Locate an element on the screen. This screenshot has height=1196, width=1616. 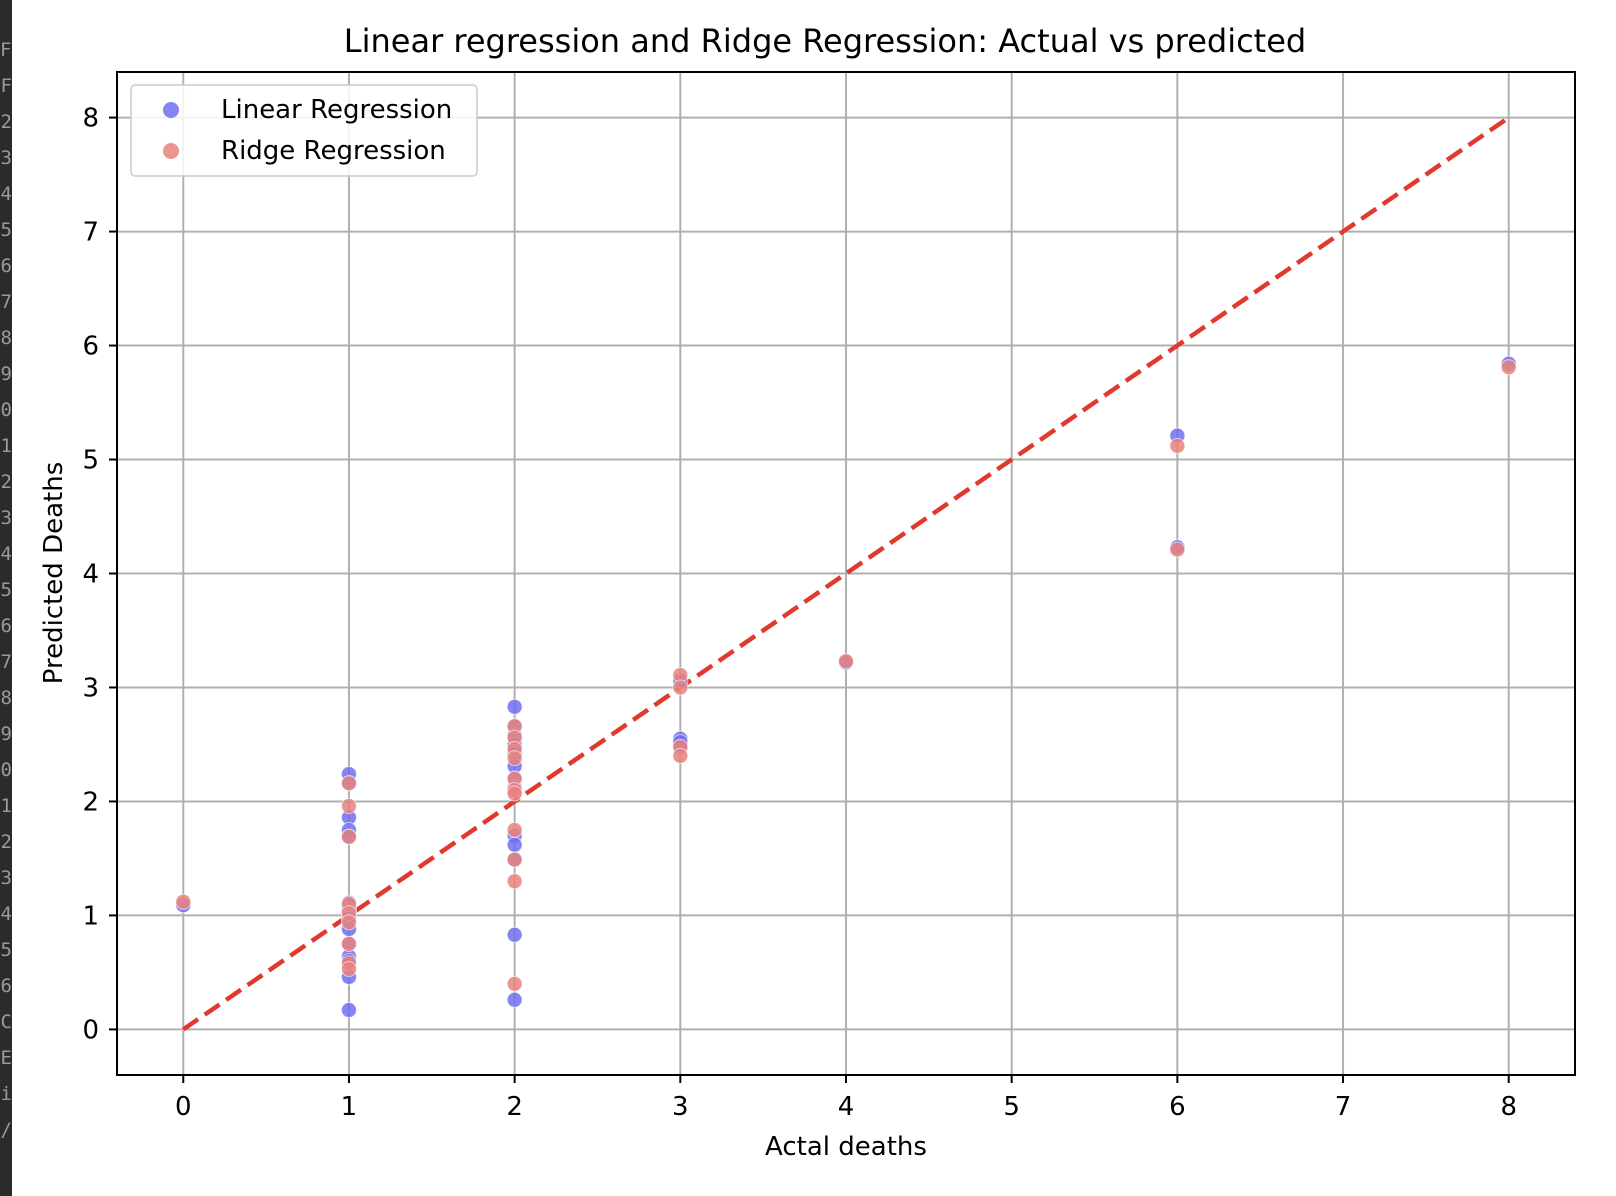
x-tick-label: 2 is located at coordinates (514, 1107).